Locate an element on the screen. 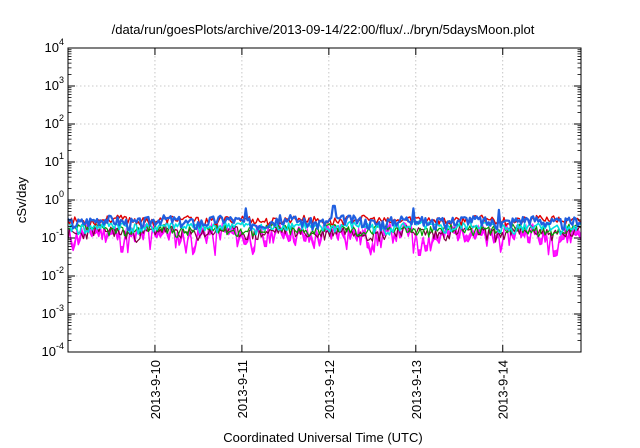 The width and height of the screenshot is (640, 448). y-tick-label: 10⁻⁴ is located at coordinates (53, 350).